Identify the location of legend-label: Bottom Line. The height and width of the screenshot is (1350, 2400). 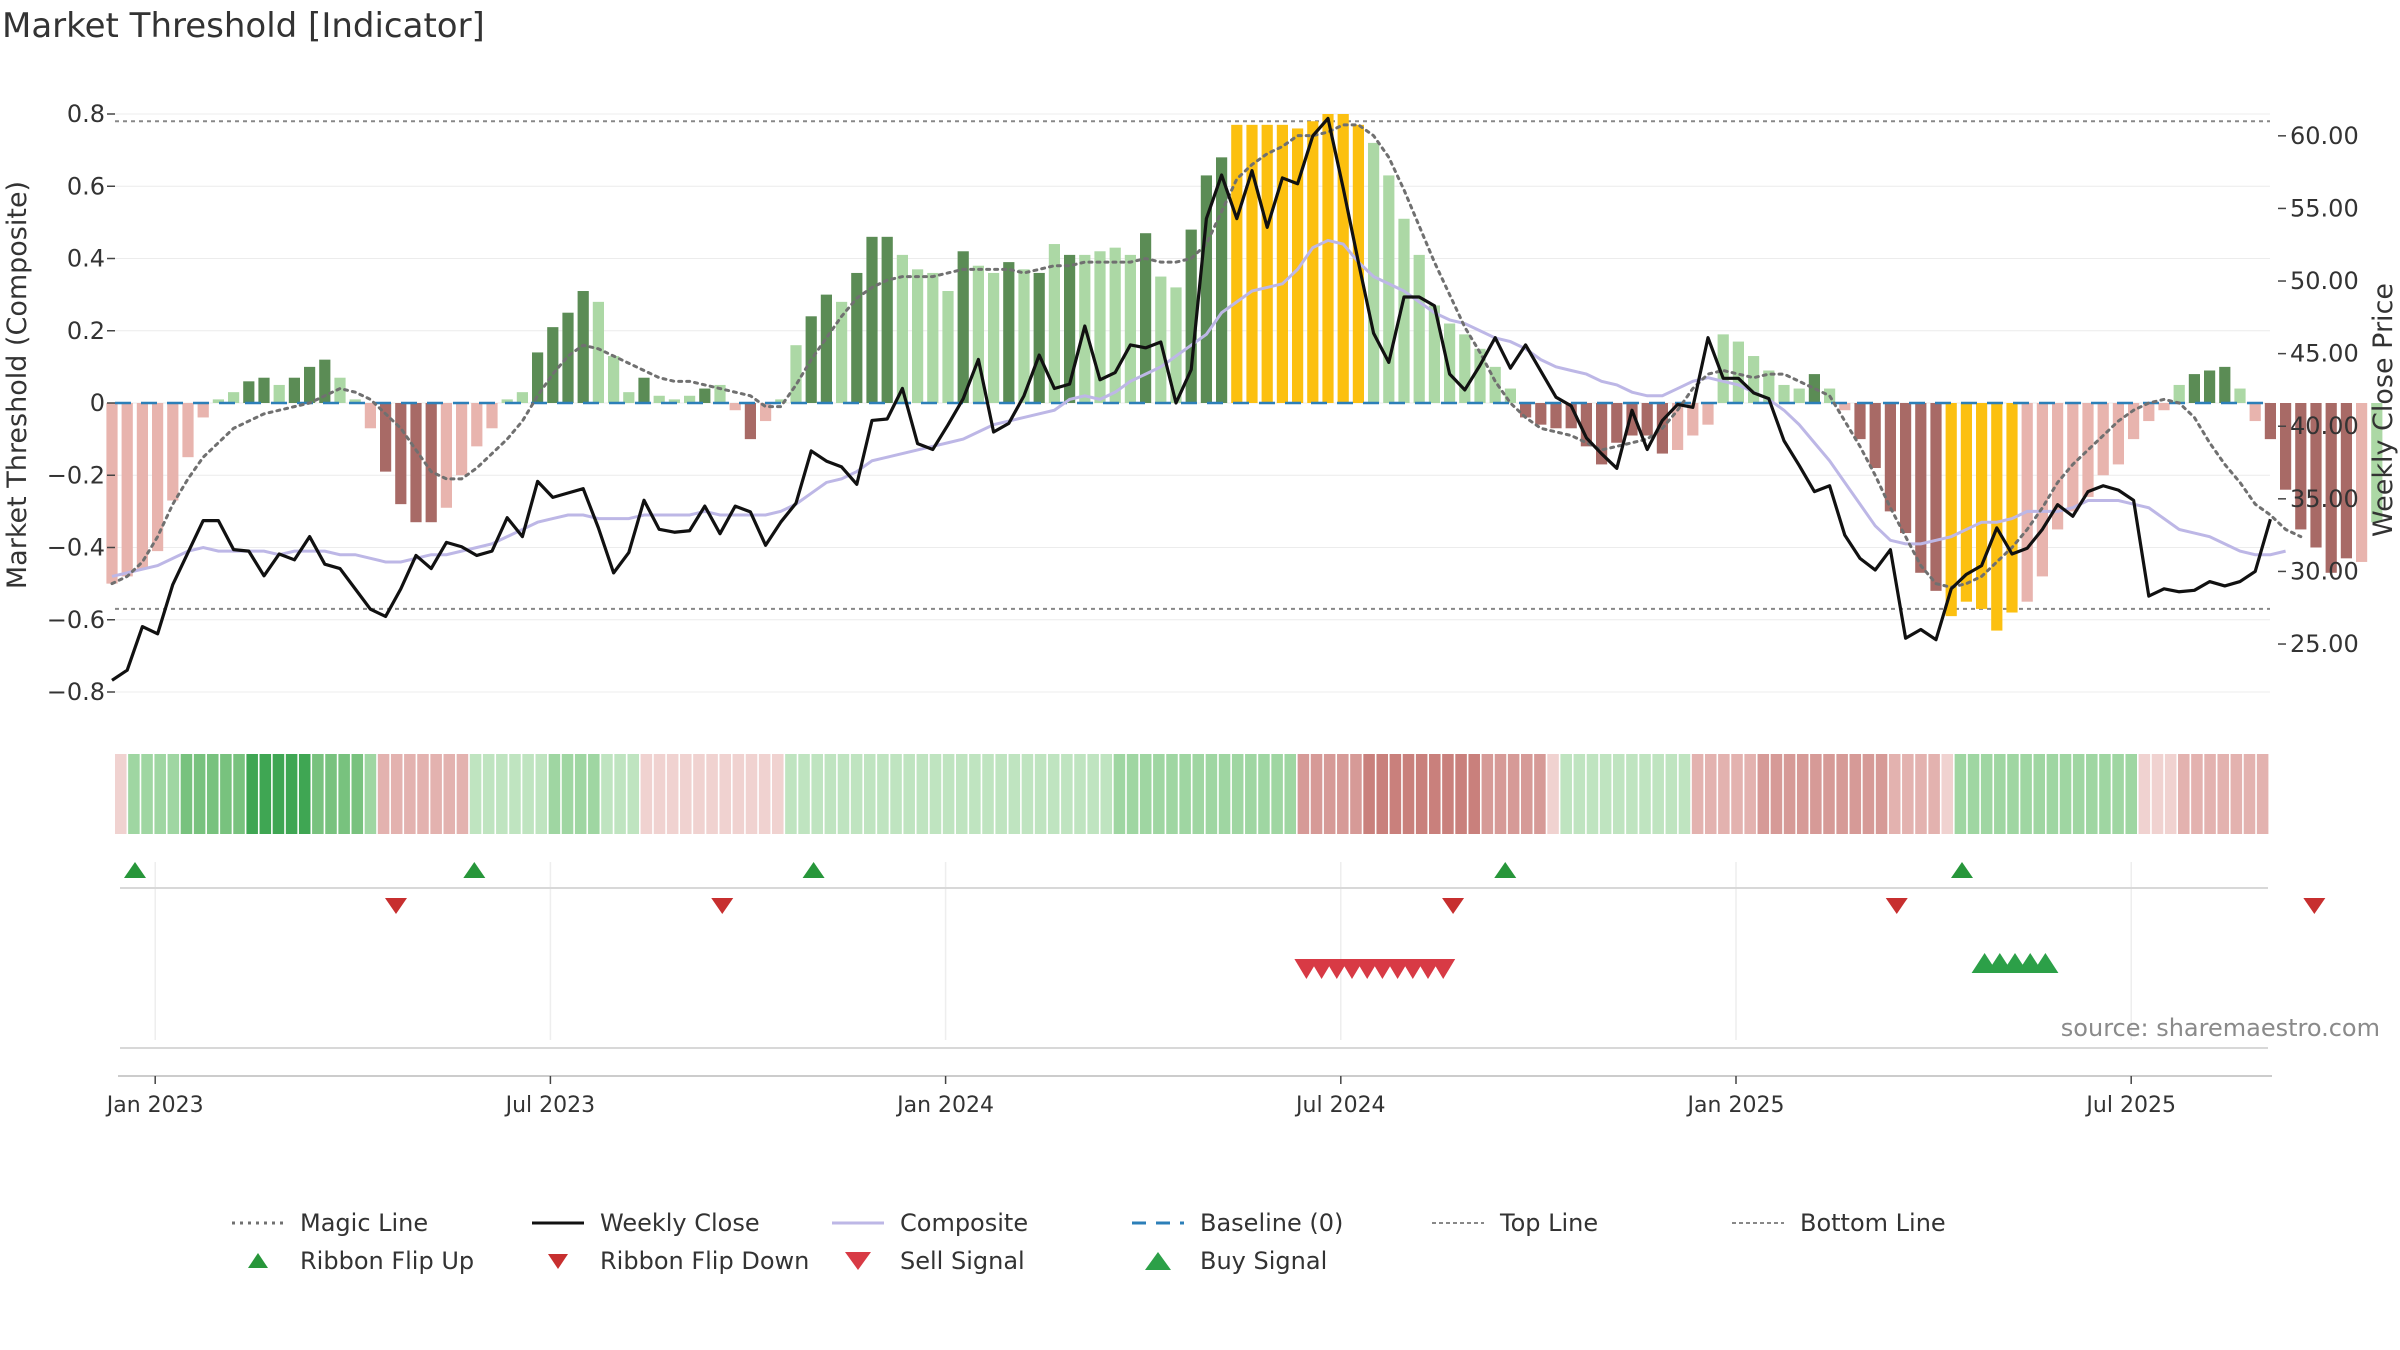
(1873, 1223).